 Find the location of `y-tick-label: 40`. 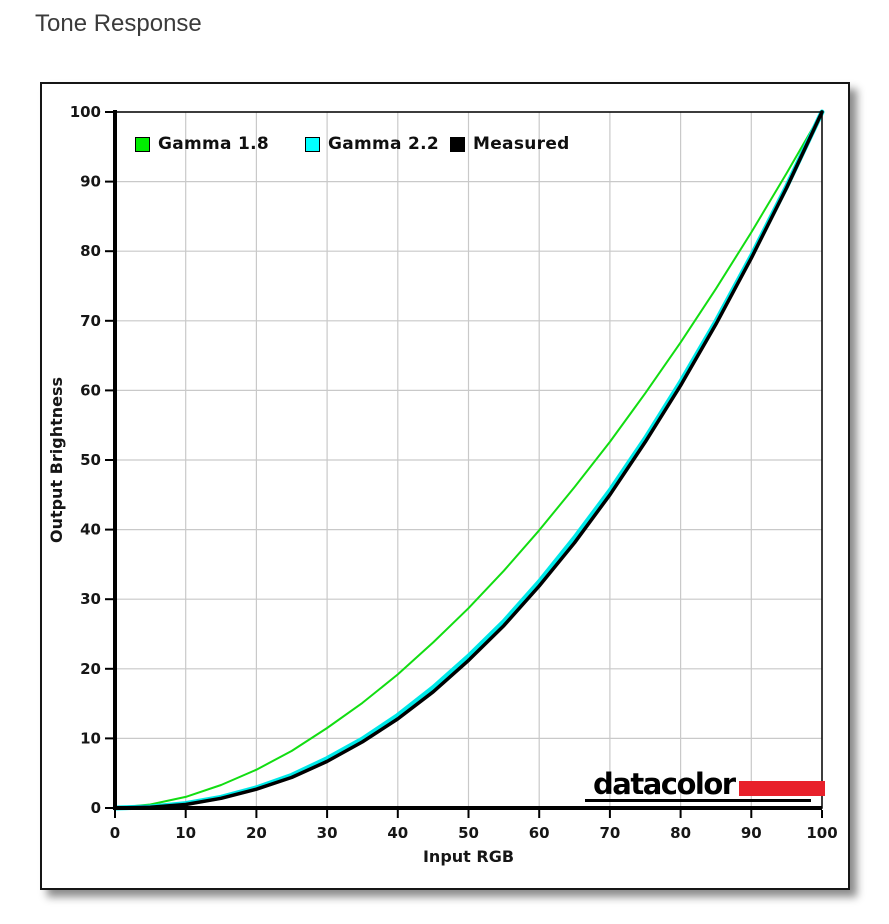

y-tick-label: 40 is located at coordinates (90, 530).